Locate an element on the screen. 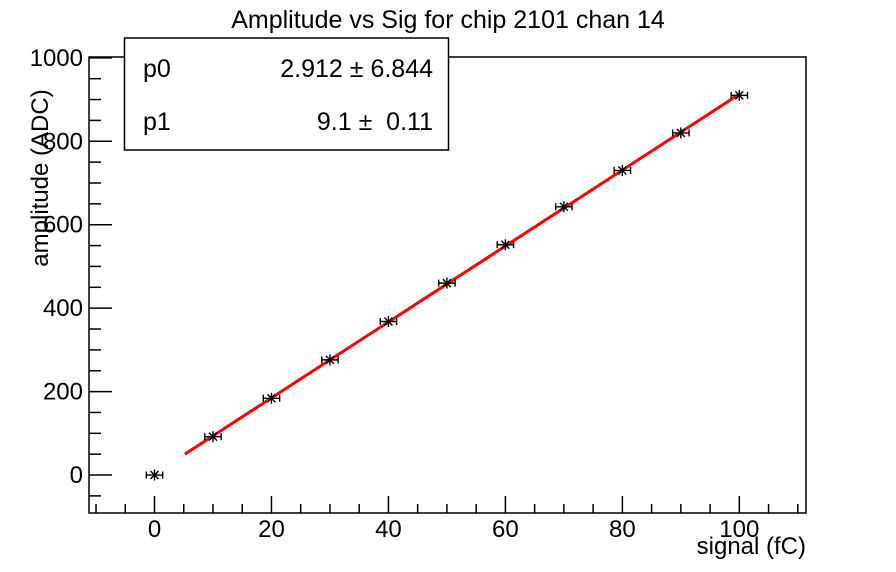 Image resolution: width=896 pixels, height=572 pixels. y-tick-label: 0 is located at coordinates (76, 475).